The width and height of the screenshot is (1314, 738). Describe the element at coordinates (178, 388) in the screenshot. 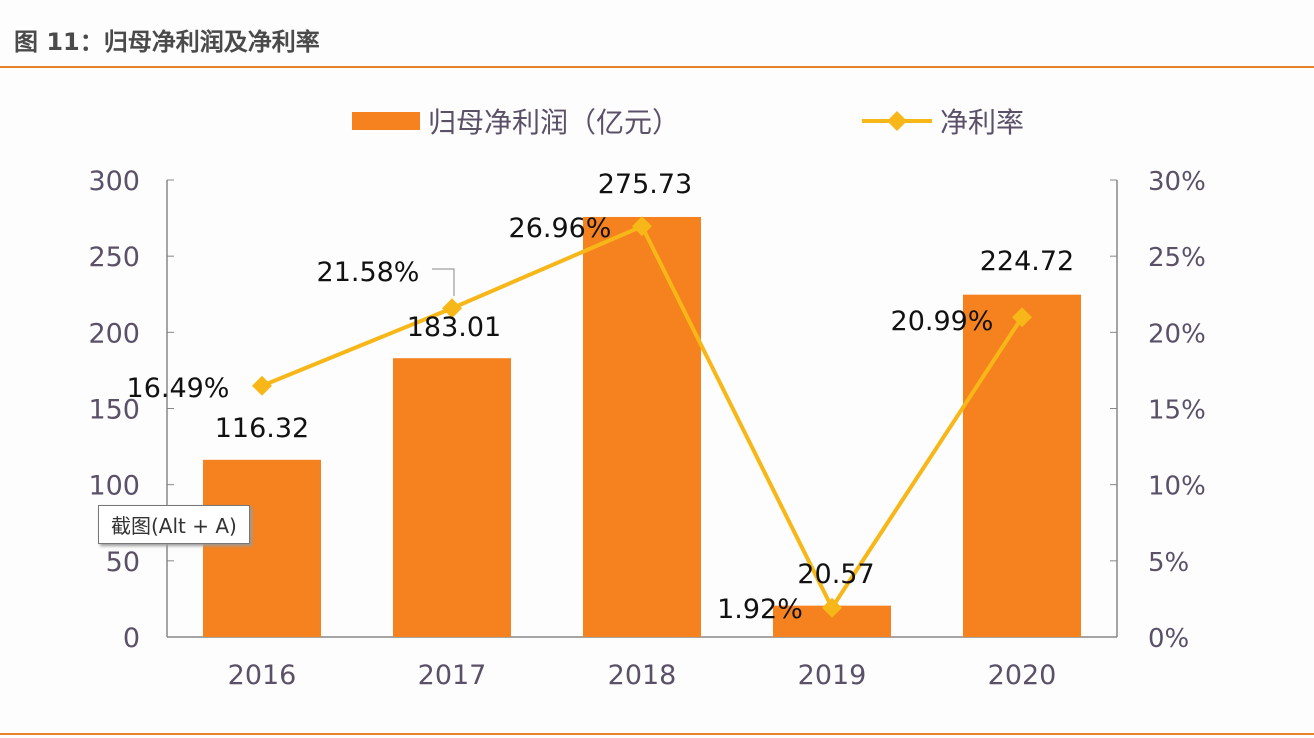

I see `line-value-label: 16.49%` at that location.